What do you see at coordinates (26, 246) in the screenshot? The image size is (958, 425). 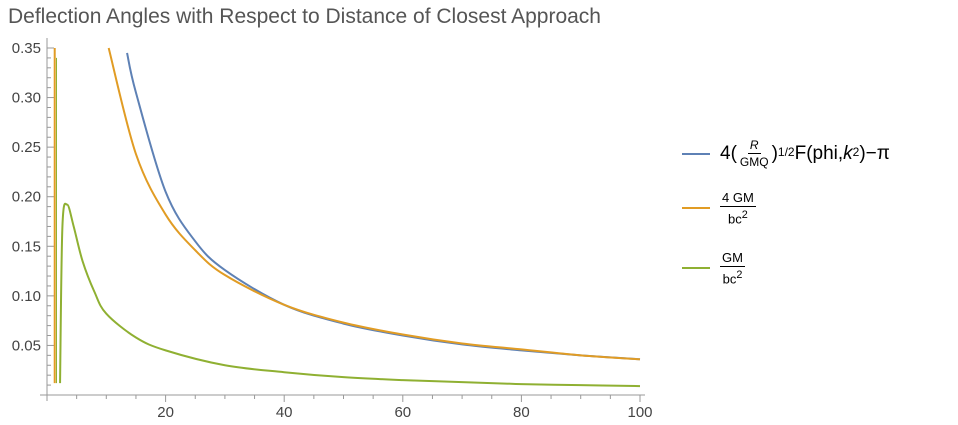 I see `y-tick-label: 0.15` at bounding box center [26, 246].